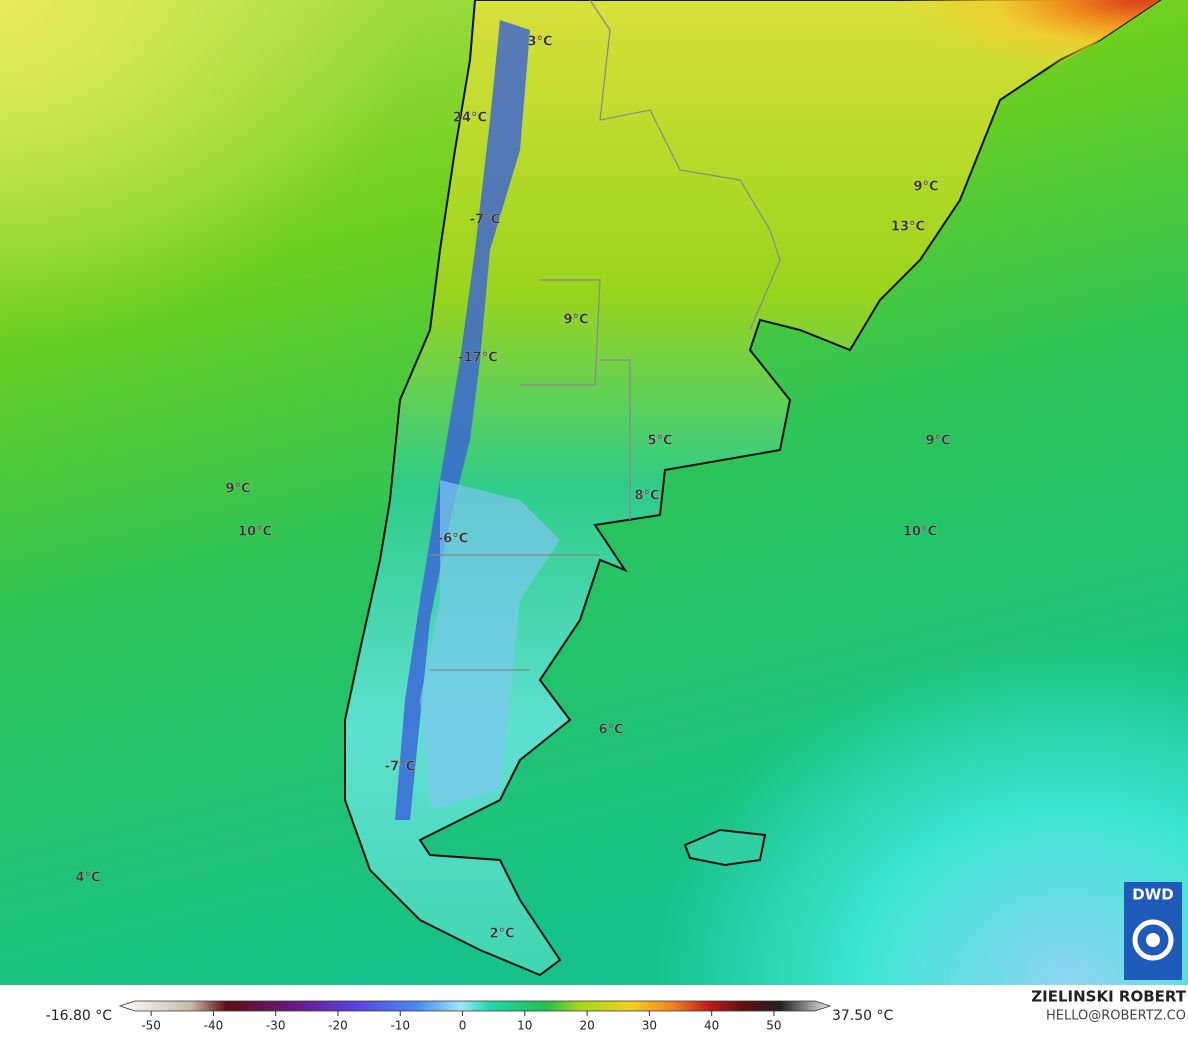 The width and height of the screenshot is (1188, 1039). I want to click on colorbar-tick-label: -40, so click(214, 1026).